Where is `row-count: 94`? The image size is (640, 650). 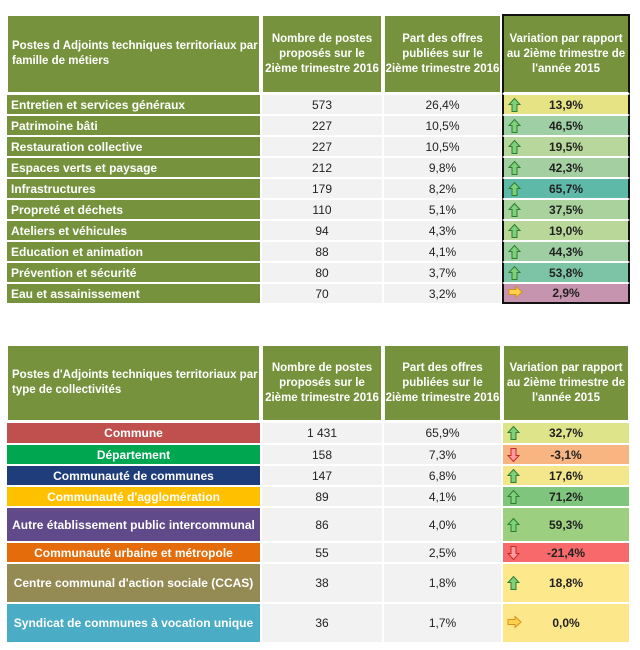
row-count: 94 is located at coordinates (322, 230).